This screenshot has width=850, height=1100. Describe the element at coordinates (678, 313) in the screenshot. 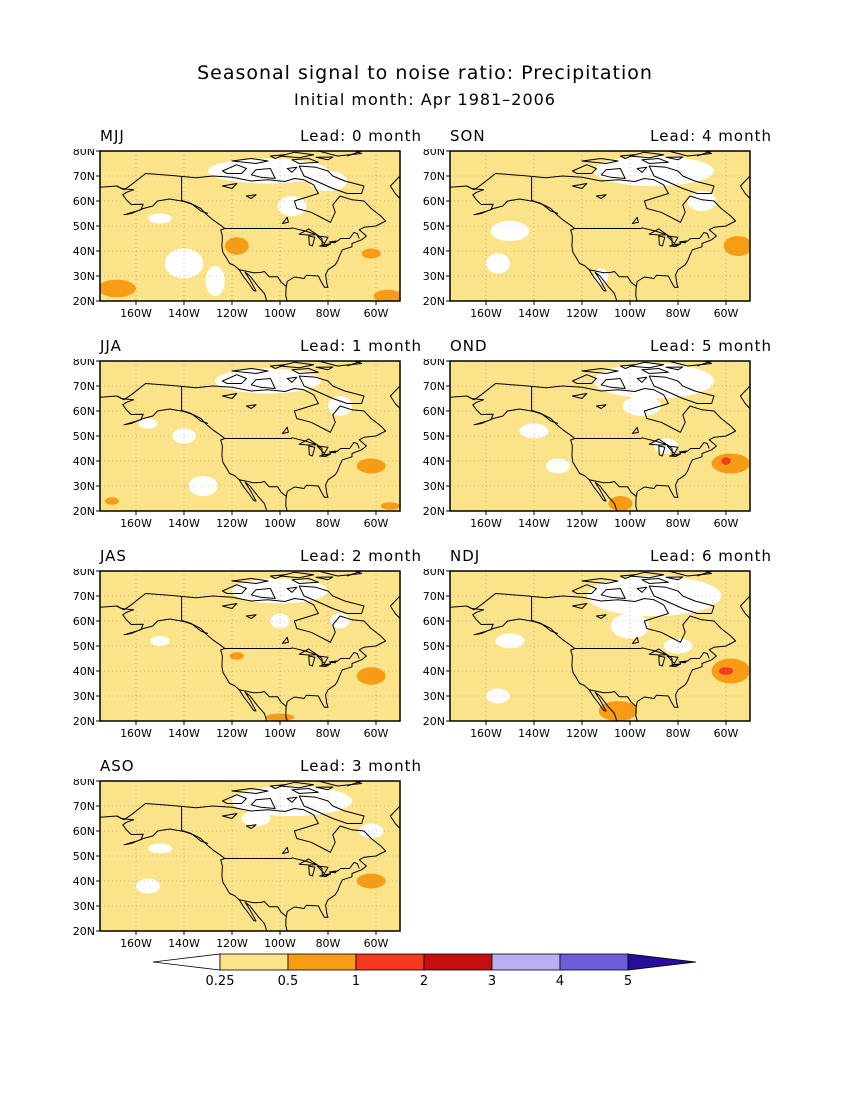

I see `lon-label: 80W` at that location.